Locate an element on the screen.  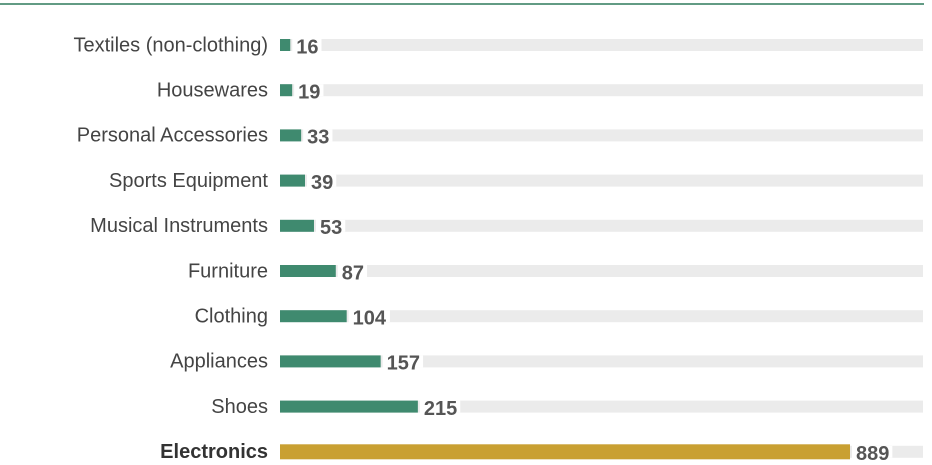
value-label: 104 is located at coordinates (370, 318).